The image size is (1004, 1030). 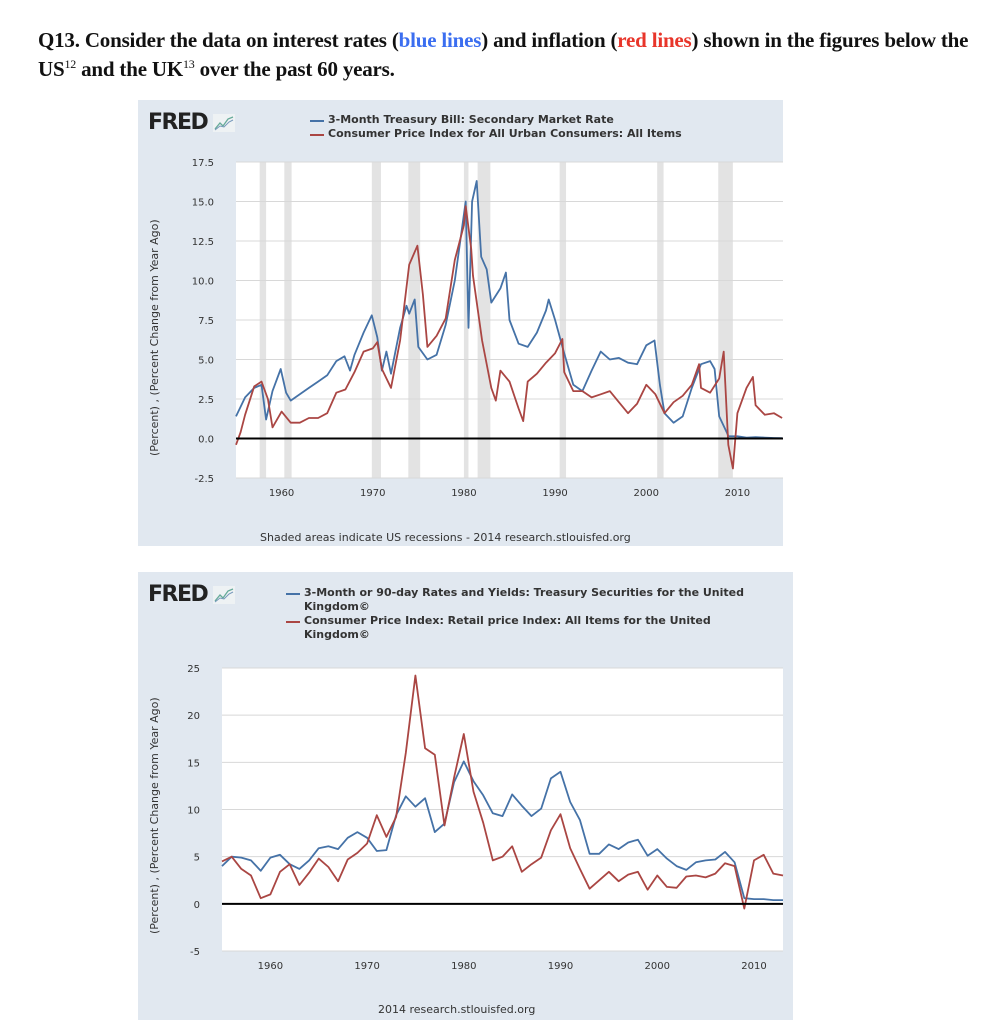 What do you see at coordinates (549, 40) in the screenshot?
I see `question-mid: ) and inflation (` at bounding box center [549, 40].